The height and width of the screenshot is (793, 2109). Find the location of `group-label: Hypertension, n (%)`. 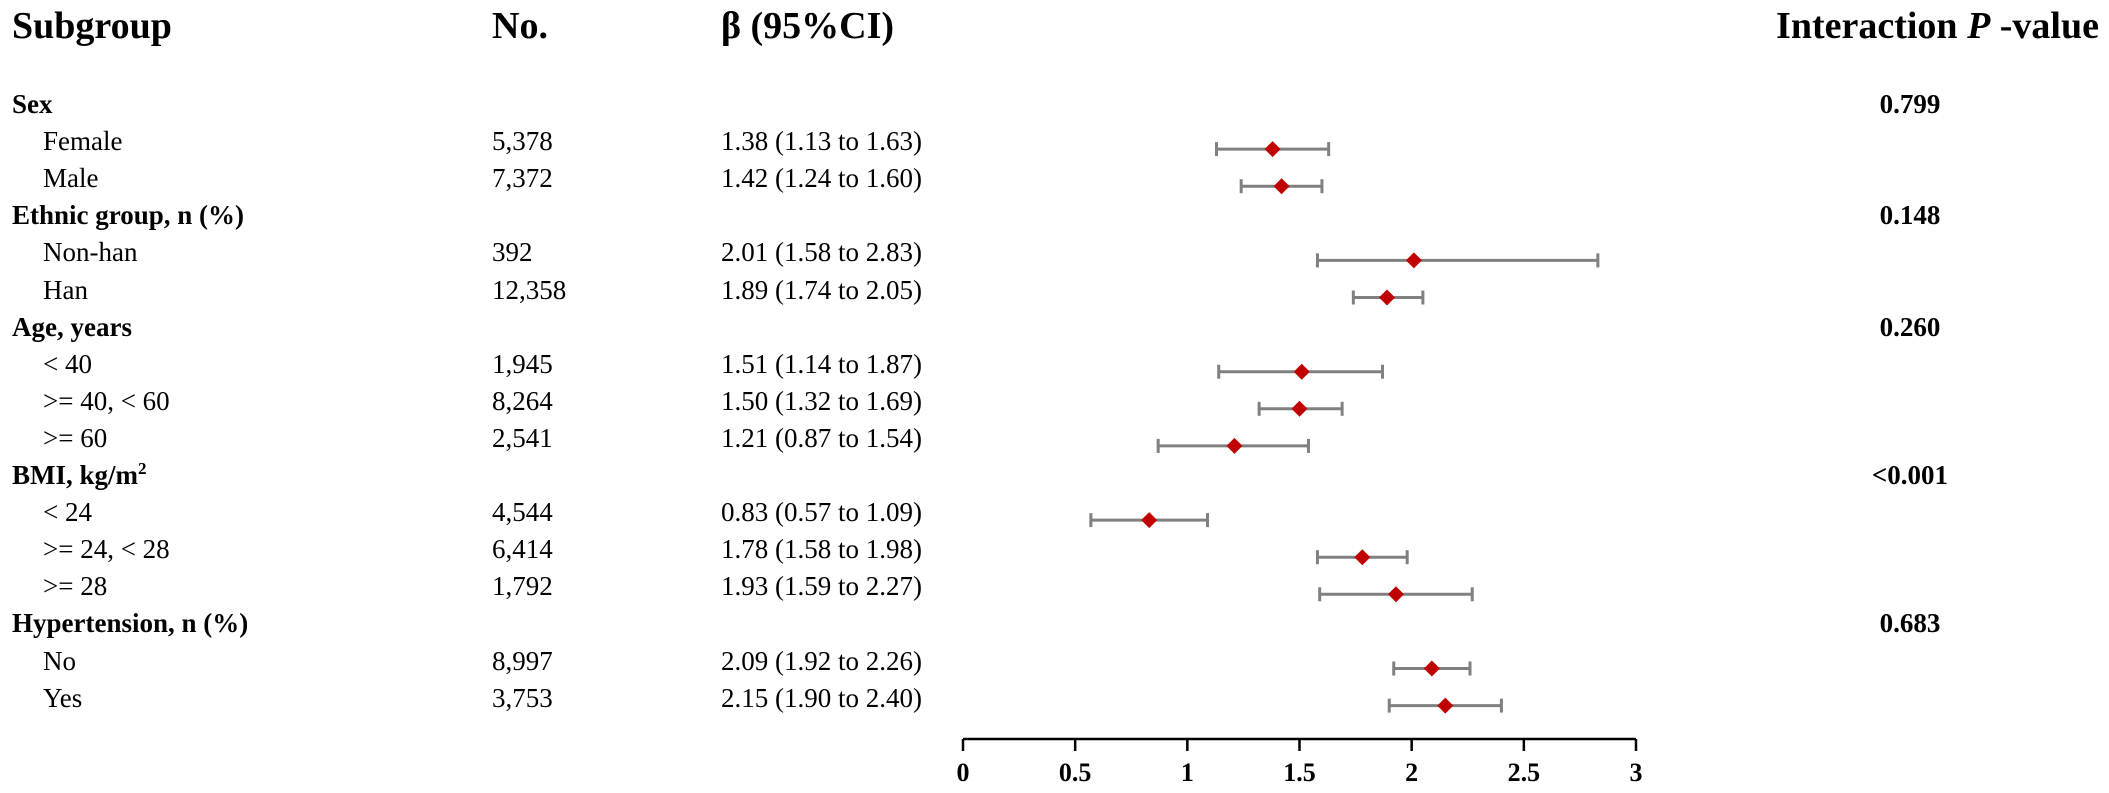

group-label: Hypertension, n (%) is located at coordinates (130, 623).